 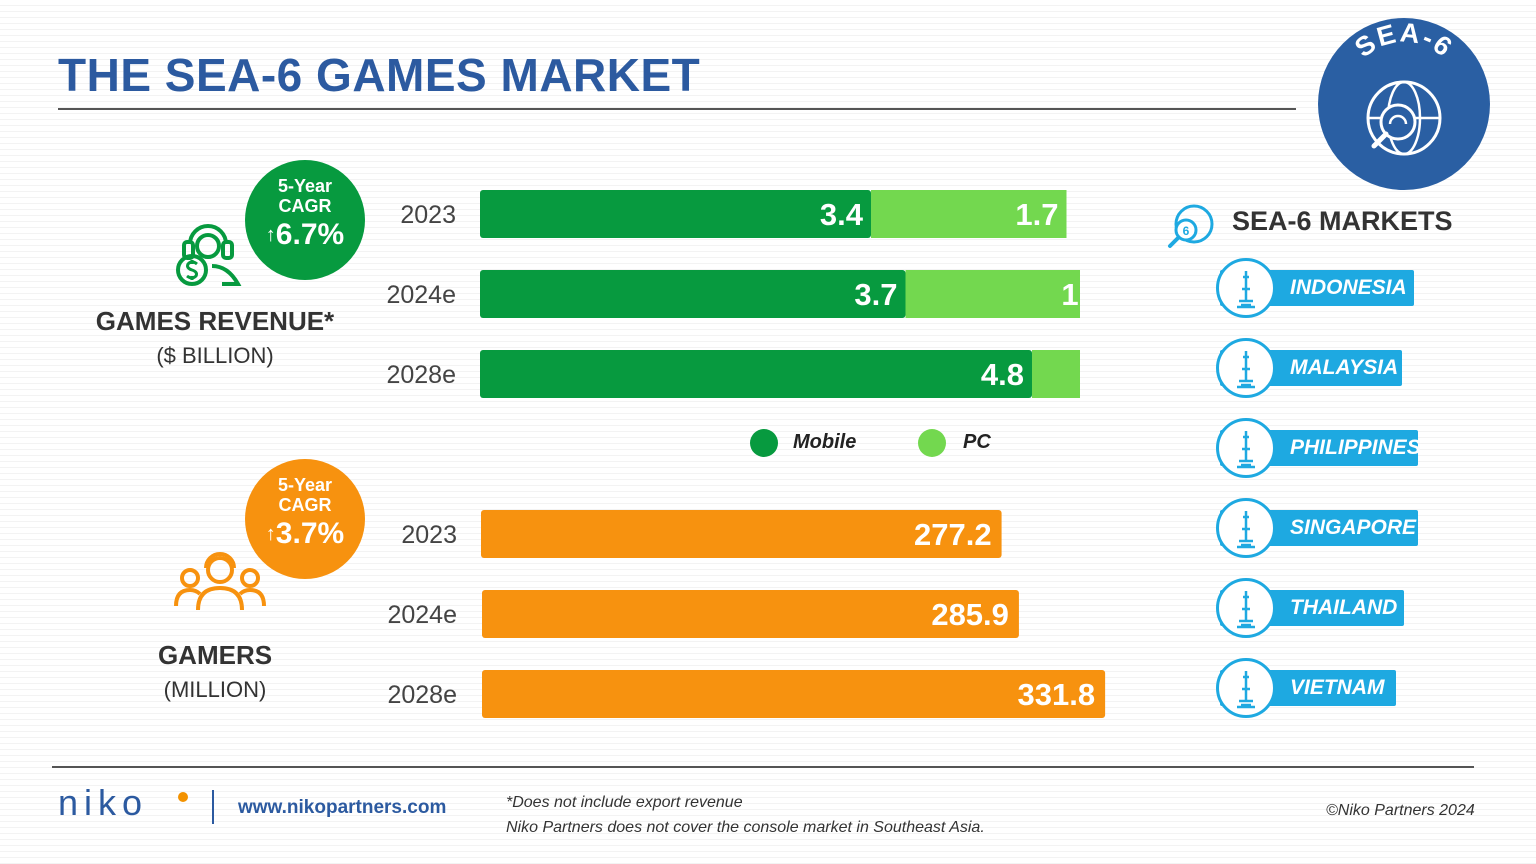 What do you see at coordinates (825, 442) in the screenshot?
I see `legend-mobile-label: Mobile` at bounding box center [825, 442].